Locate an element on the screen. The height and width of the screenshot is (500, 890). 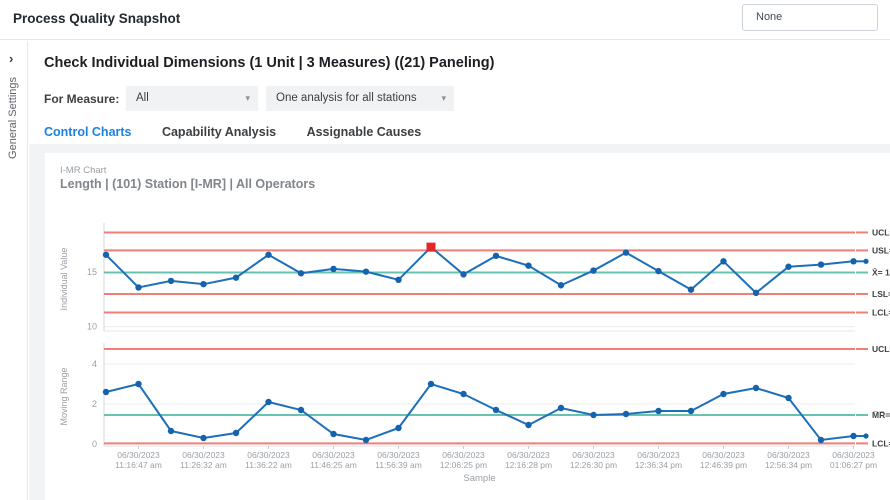
svg-text: Moving Range is located at coordinates (64, 396).